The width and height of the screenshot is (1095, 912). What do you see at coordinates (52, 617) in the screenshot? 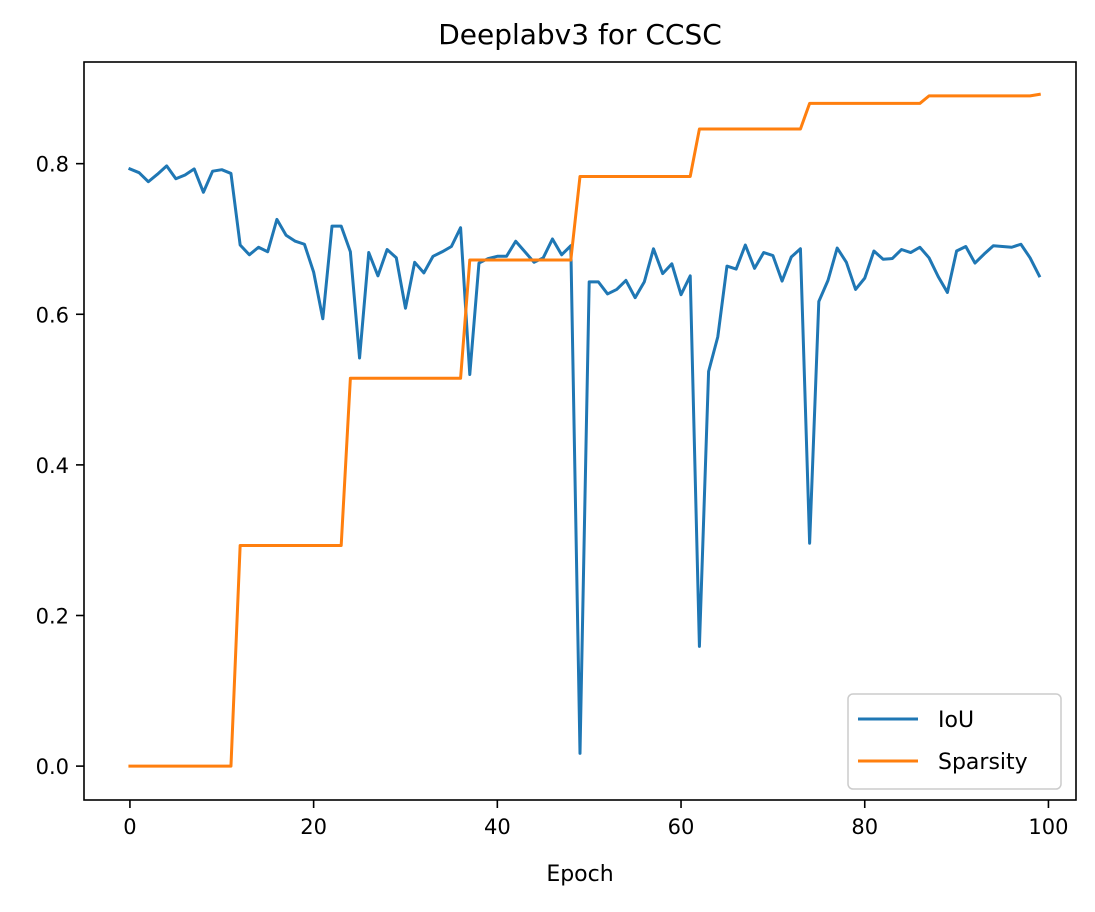
I see `y-tick-label: 0.2` at bounding box center [52, 617].